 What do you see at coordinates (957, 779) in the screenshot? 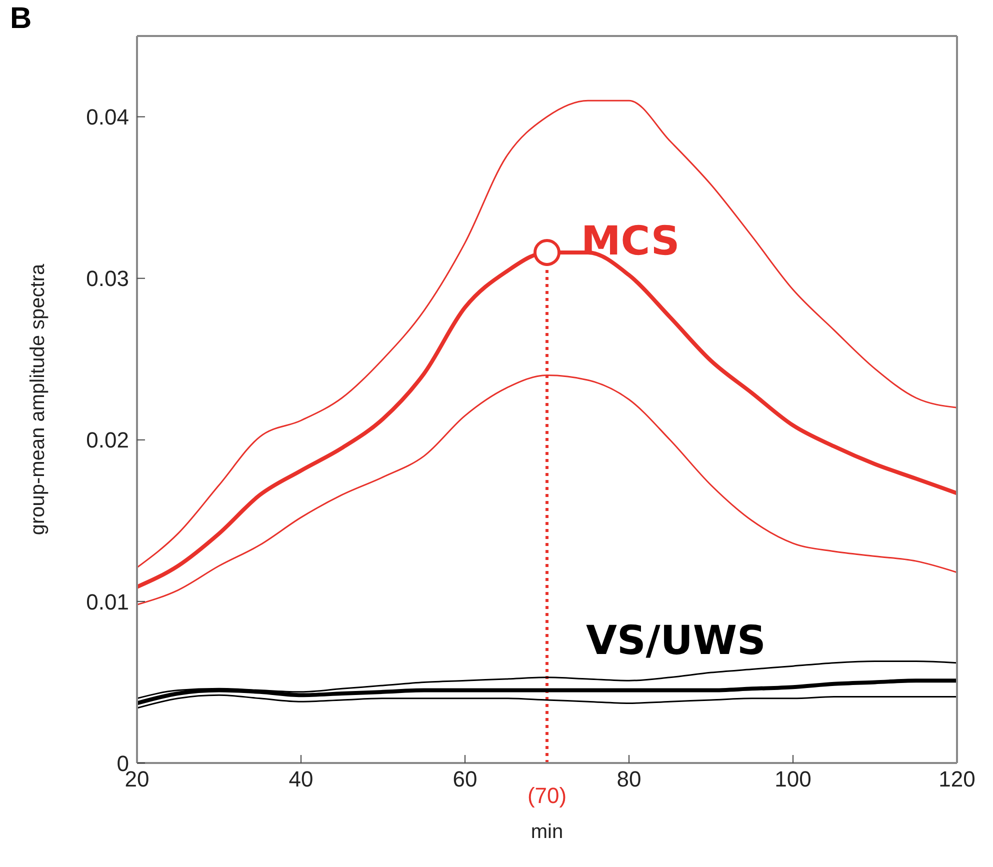
I see `x-tick-label: 120` at bounding box center [957, 779].